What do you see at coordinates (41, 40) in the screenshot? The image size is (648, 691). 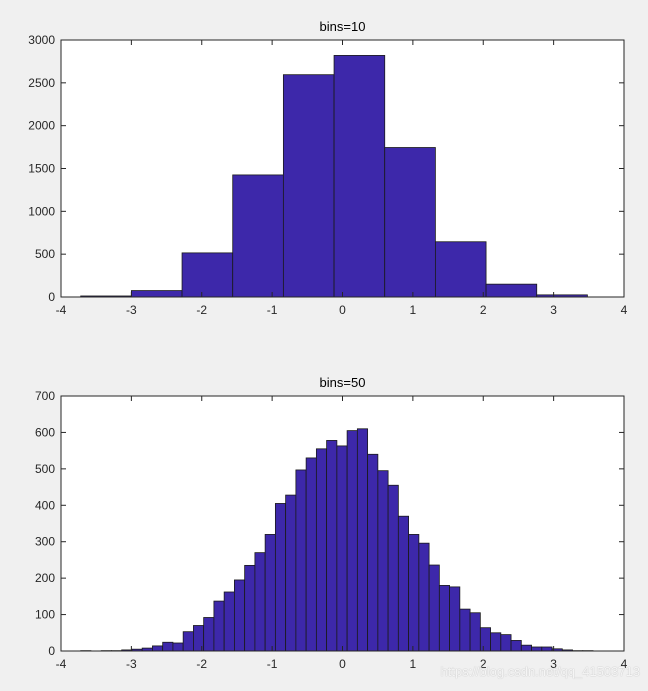 I see `y-tick-label: 3000` at bounding box center [41, 40].